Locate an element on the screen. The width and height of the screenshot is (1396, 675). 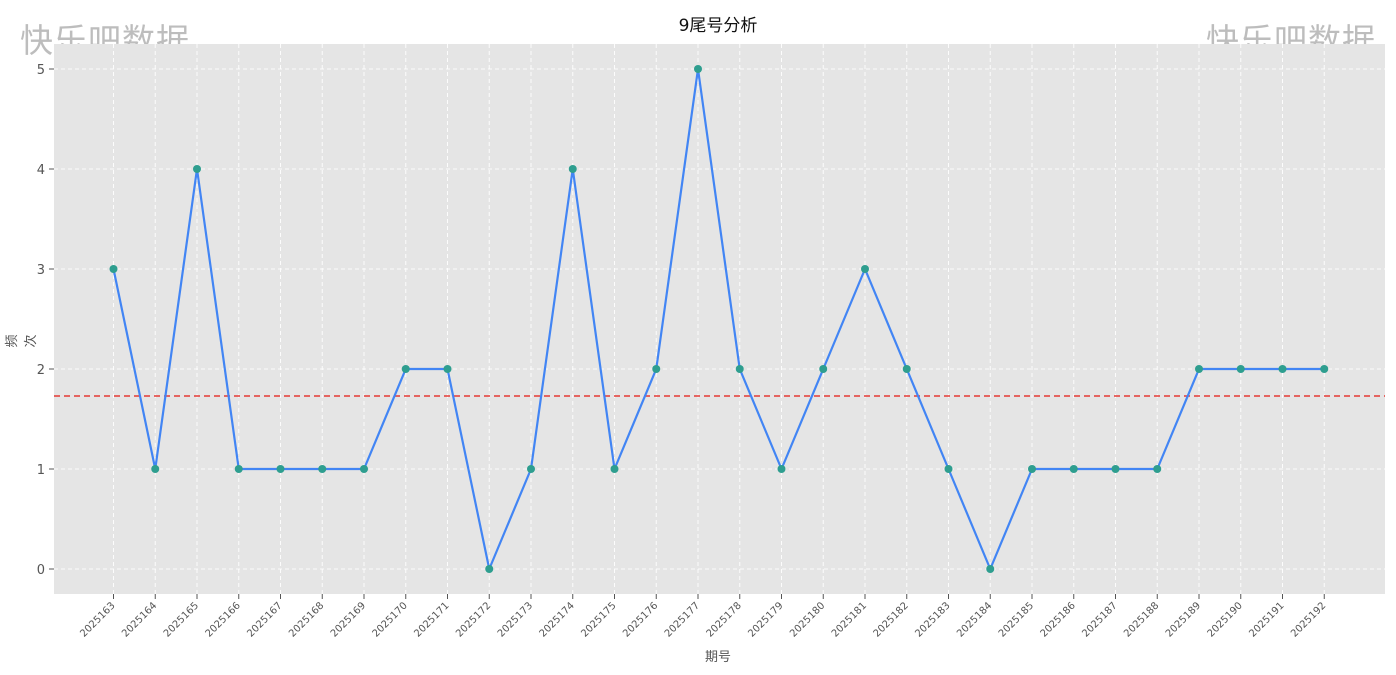
x-tick-label: 2025178 is located at coordinates (724, 619).